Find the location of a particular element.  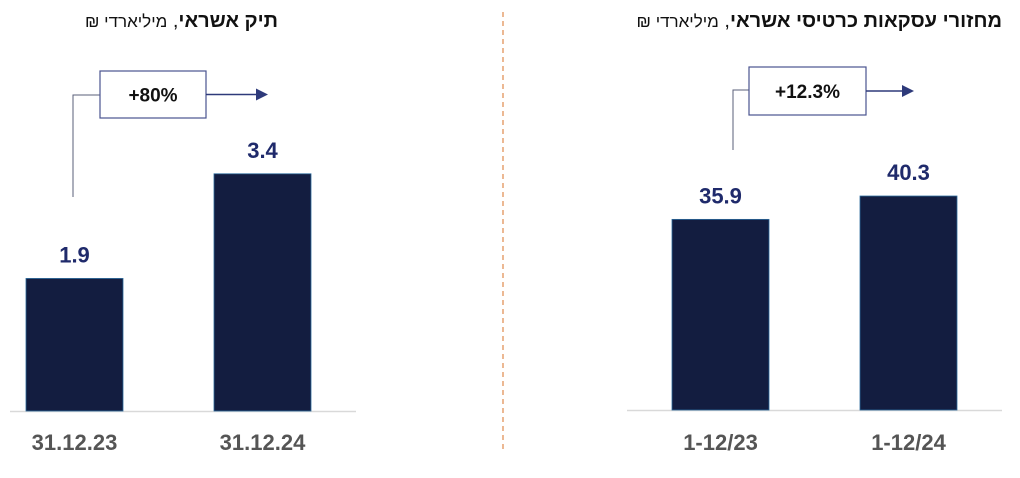

right-change-label: +12.3% is located at coordinates (807, 92).